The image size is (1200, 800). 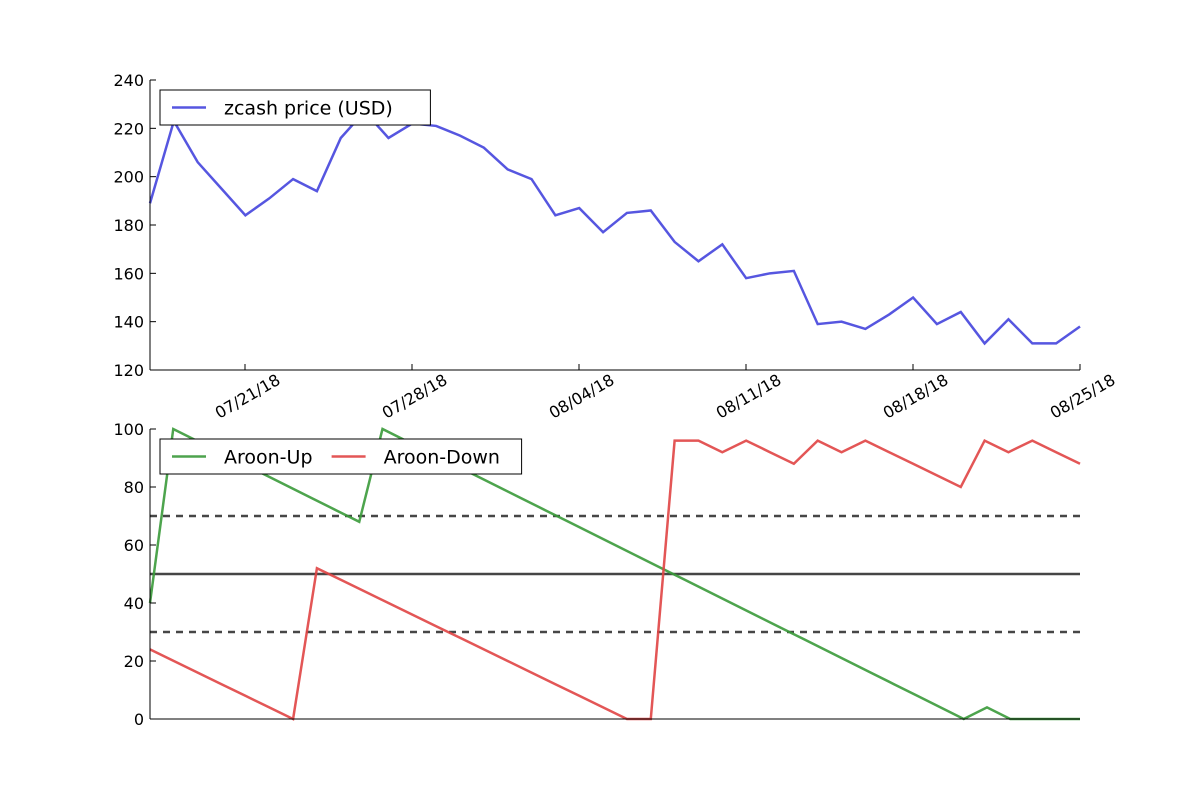 I want to click on x-tick-label: 08/04/18, so click(x=582, y=396).